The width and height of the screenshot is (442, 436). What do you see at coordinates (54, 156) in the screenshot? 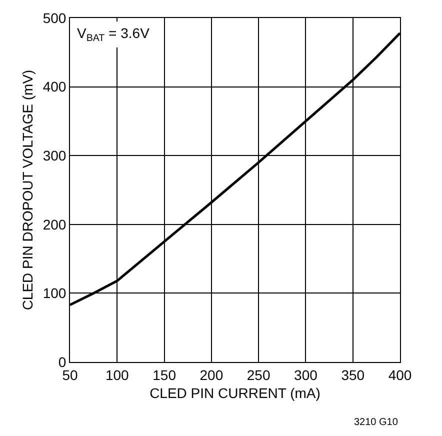
I see `y-tick-label: 300` at bounding box center [54, 156].